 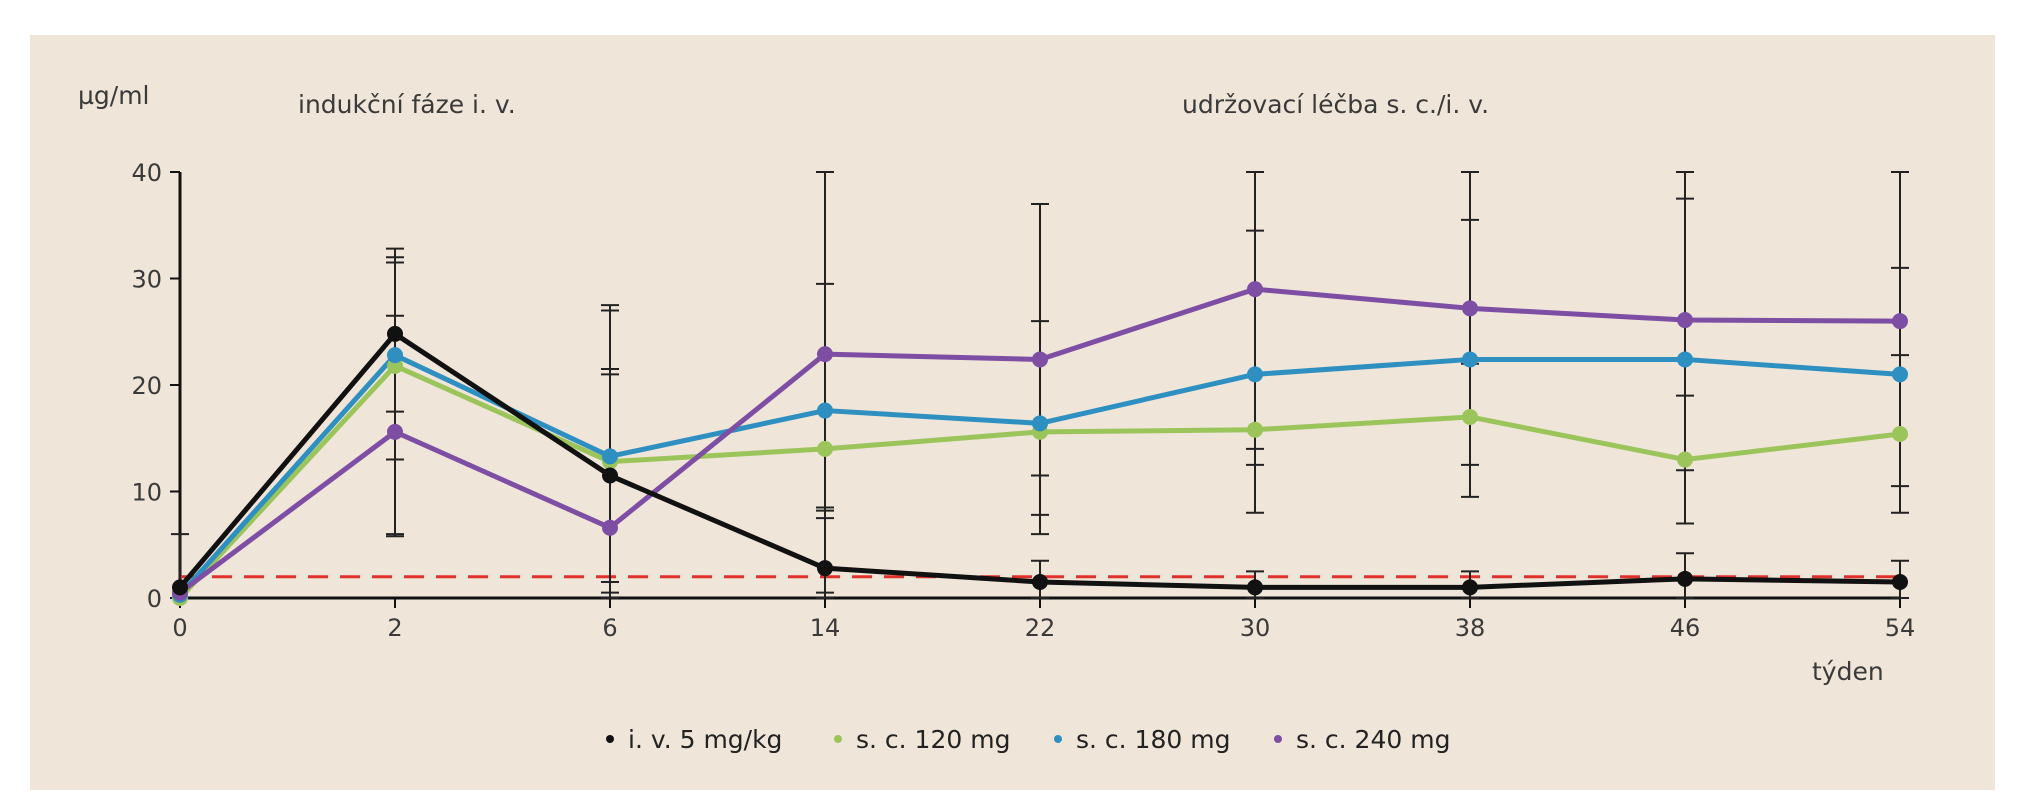 I want to click on y-tick-label: 0, so click(x=154, y=599).